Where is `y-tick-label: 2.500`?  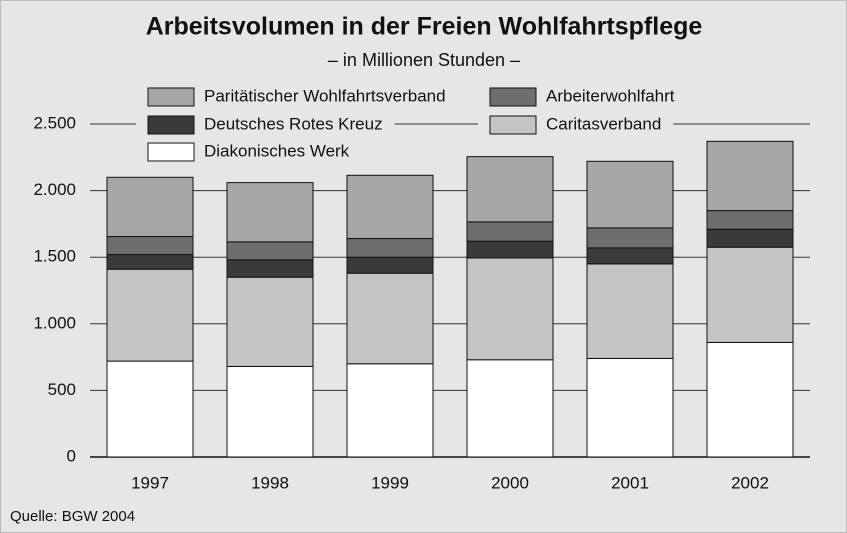 y-tick-label: 2.500 is located at coordinates (54, 122).